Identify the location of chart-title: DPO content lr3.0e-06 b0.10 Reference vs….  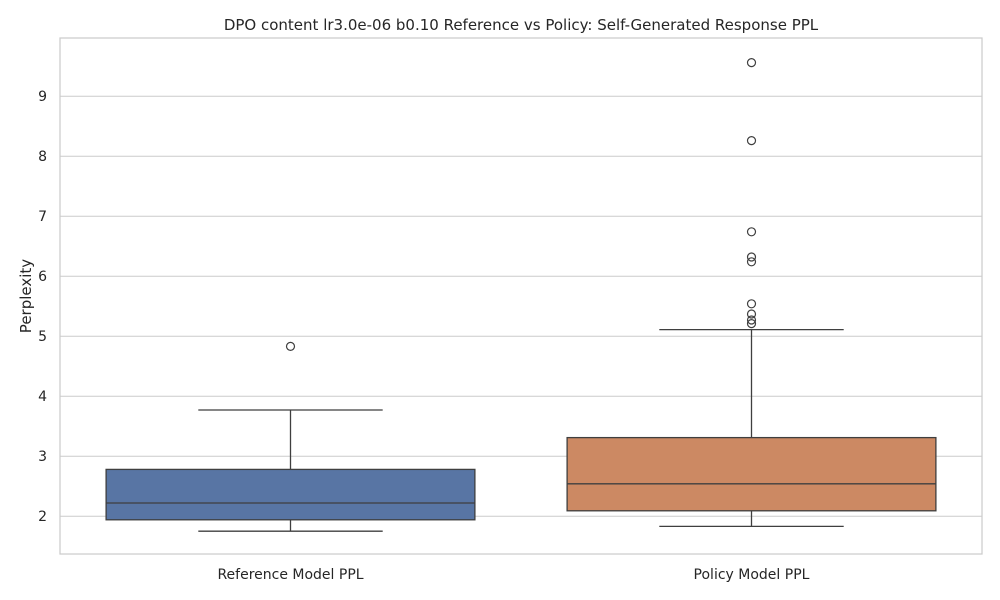
(521, 25).